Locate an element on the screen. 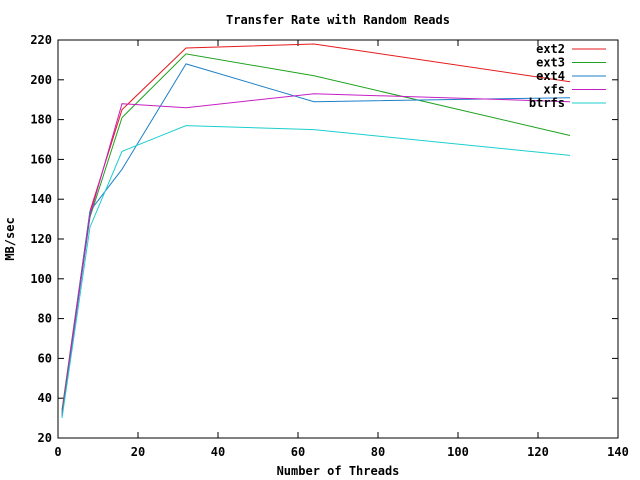 The width and height of the screenshot is (640, 480). x-axis-label: Number of Threads is located at coordinates (338, 471).